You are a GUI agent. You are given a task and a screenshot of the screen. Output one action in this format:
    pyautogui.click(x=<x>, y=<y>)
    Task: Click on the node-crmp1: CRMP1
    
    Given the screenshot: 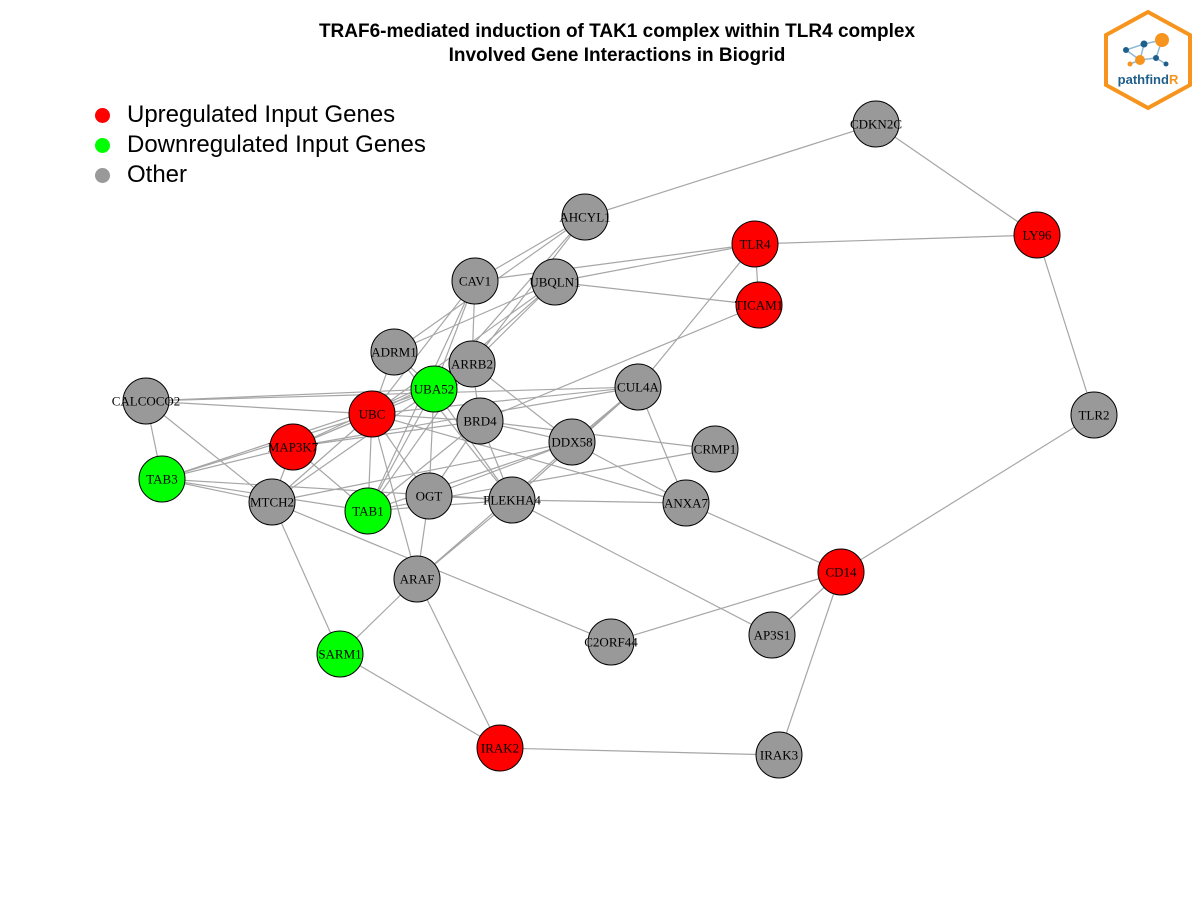 What is the action you would take?
    pyautogui.click(x=715, y=449)
    